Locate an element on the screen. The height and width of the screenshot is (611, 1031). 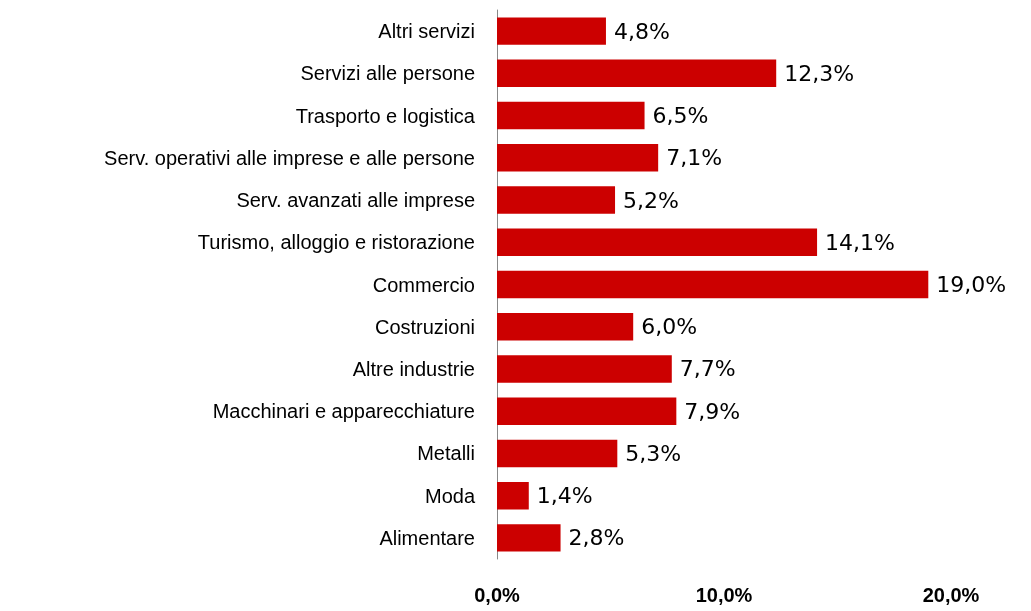
data-label: 14,1% is located at coordinates (860, 242).